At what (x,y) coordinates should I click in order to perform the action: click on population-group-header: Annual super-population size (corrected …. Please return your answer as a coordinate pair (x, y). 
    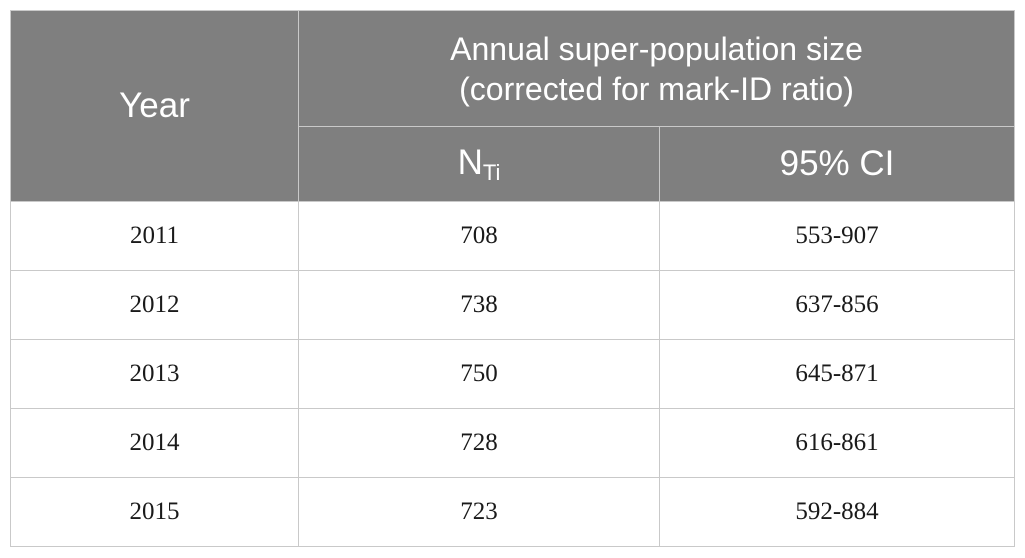
    Looking at the image, I should click on (656, 68).